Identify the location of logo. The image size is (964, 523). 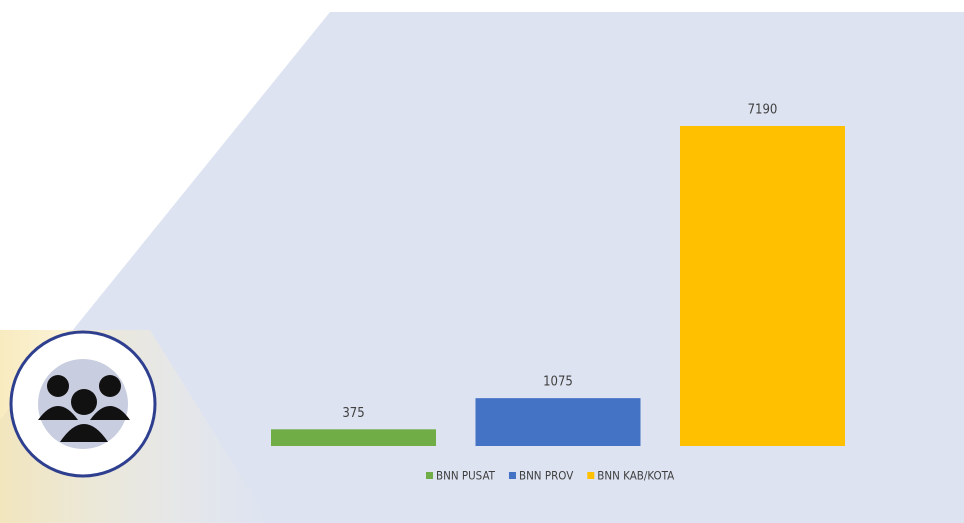
(83, 404).